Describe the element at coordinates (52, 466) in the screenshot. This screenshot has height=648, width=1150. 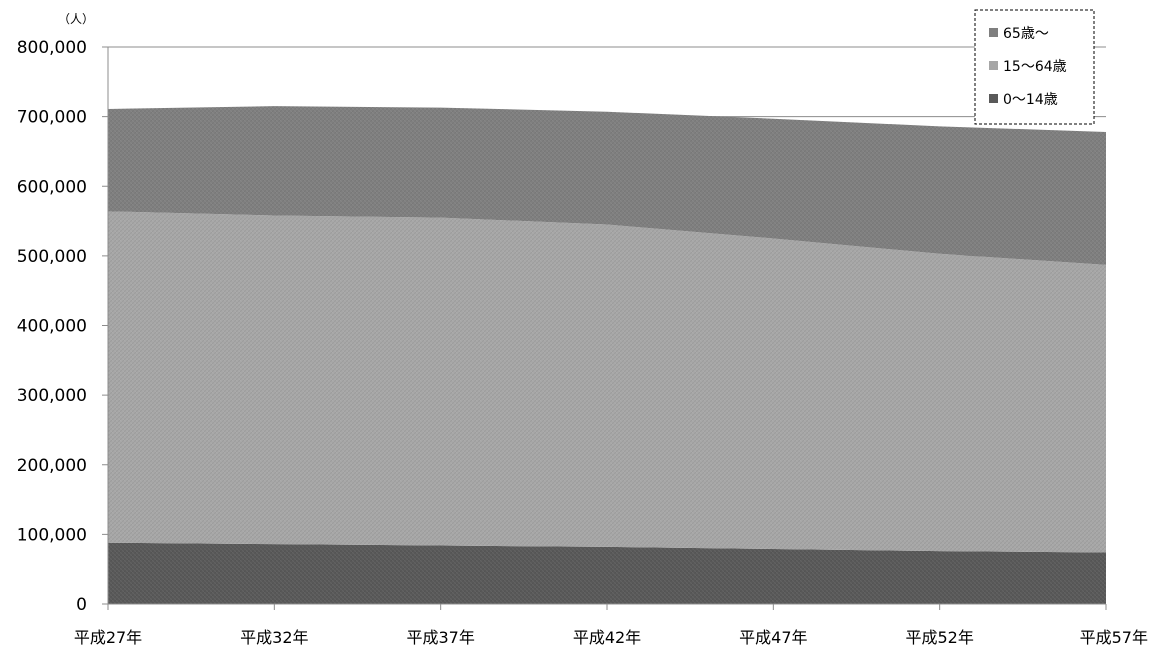
I see `y-tick-label-2: 200,000` at that location.